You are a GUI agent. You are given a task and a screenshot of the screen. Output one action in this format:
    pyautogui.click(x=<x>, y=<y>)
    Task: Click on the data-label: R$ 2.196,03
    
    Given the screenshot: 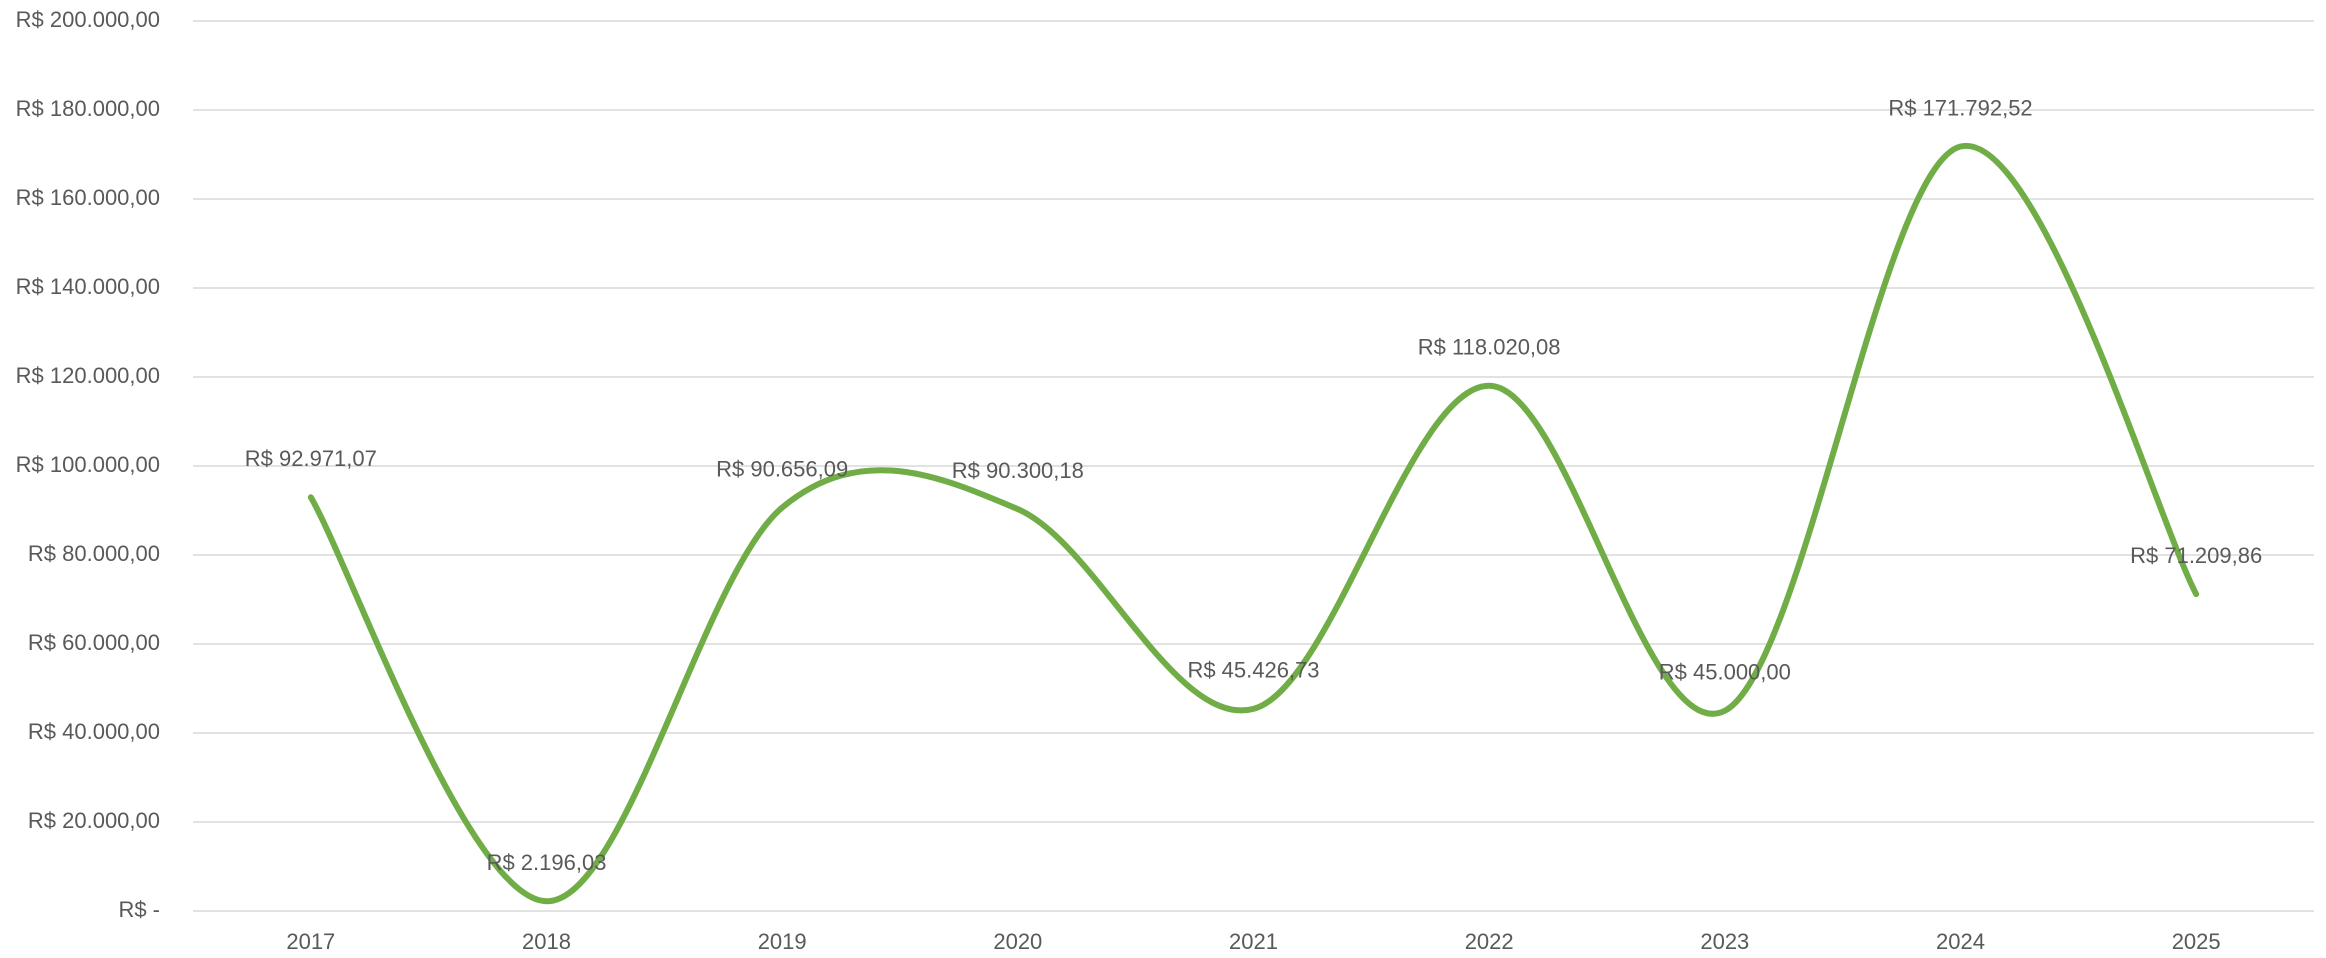 What is the action you would take?
    pyautogui.click(x=547, y=862)
    